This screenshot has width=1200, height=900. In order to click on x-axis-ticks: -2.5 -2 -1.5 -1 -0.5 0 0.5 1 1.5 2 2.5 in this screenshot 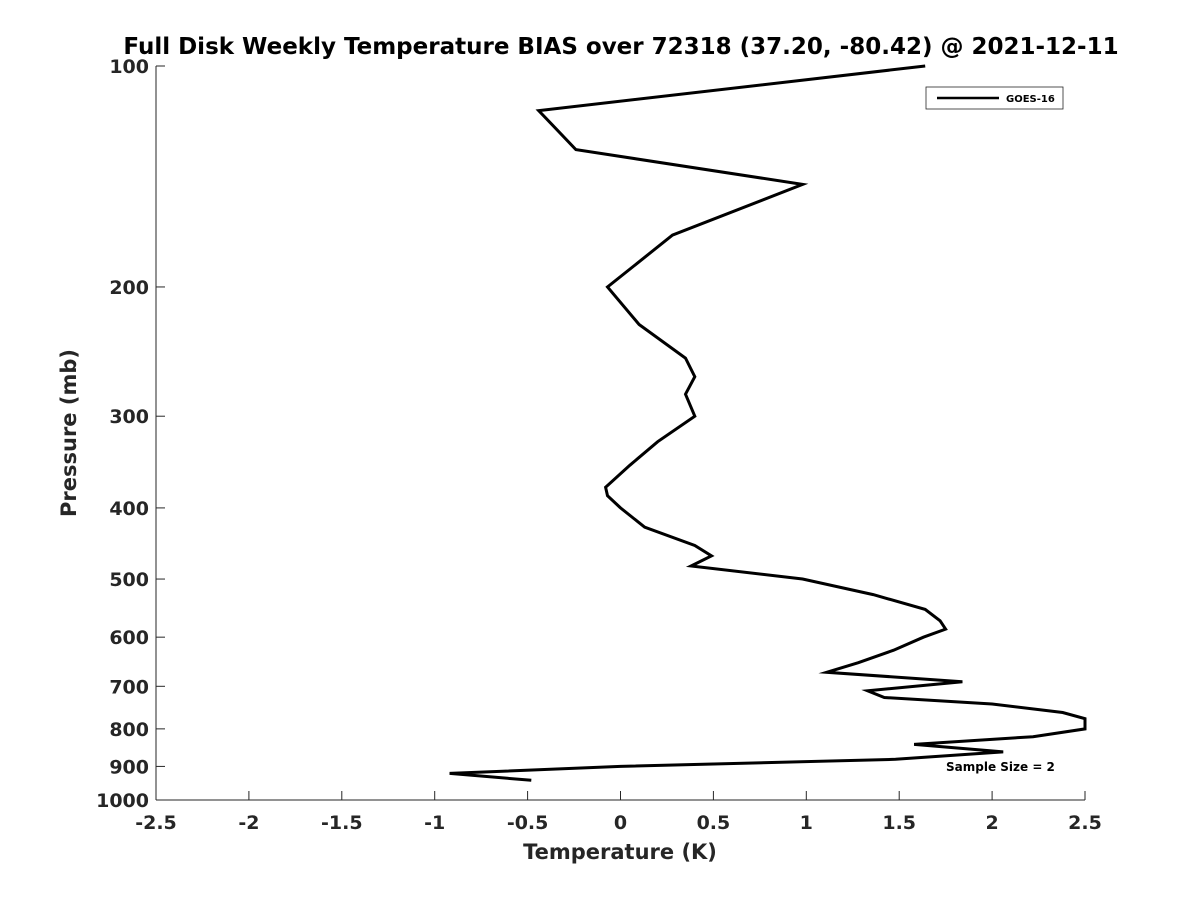, I will do `click(618, 812)`.